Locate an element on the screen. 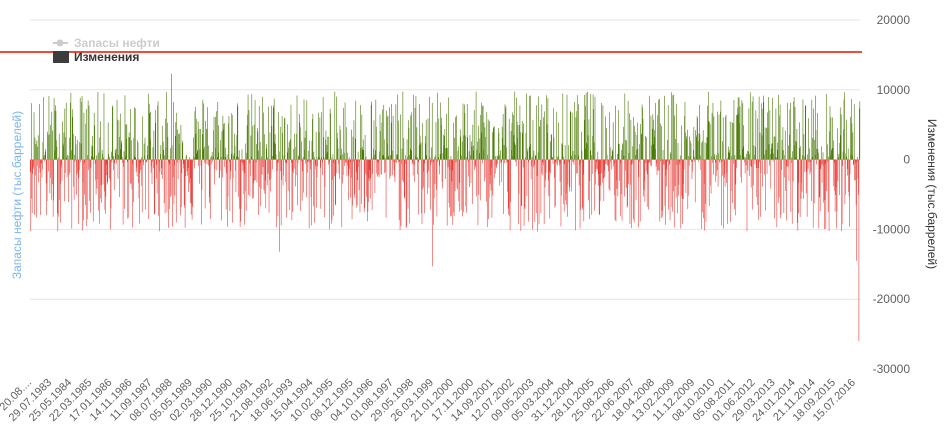 The image size is (944, 433). legend-label-stock: Запасы нефти is located at coordinates (117, 43).